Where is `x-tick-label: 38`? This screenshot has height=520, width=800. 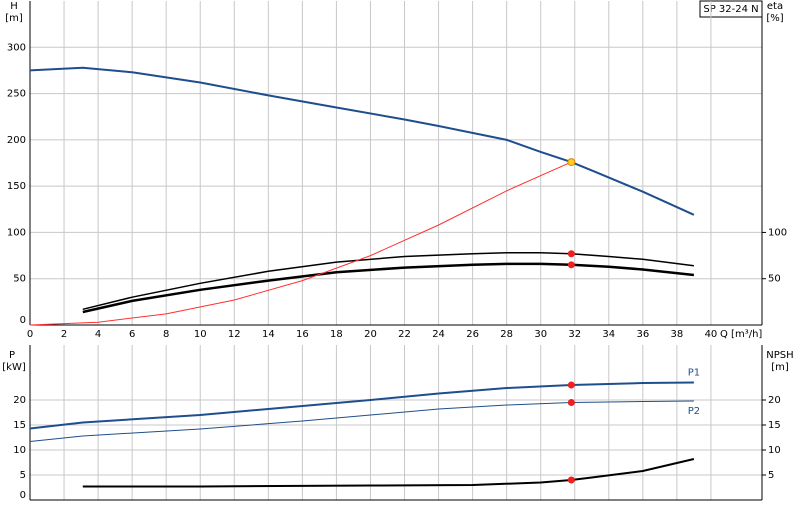 x-tick-label: 38 is located at coordinates (677, 334).